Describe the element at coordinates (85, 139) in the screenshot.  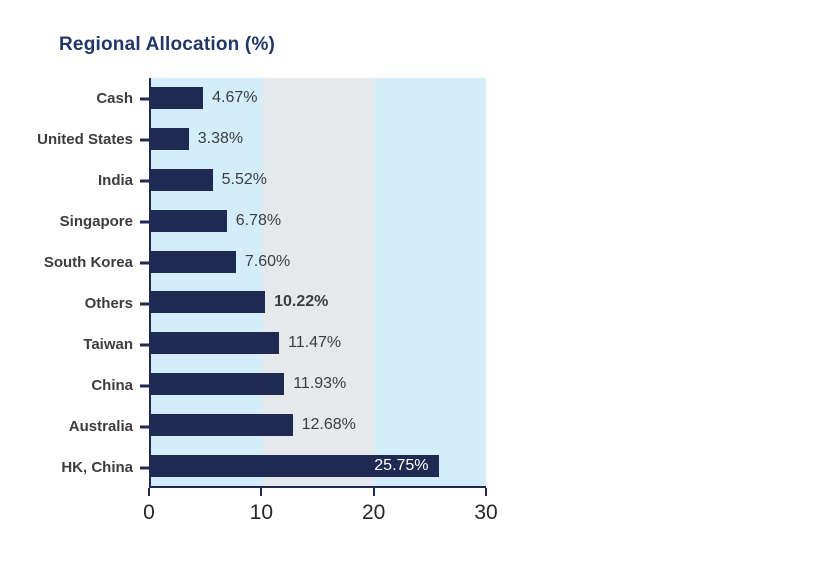
I see `category-label: United States` at that location.